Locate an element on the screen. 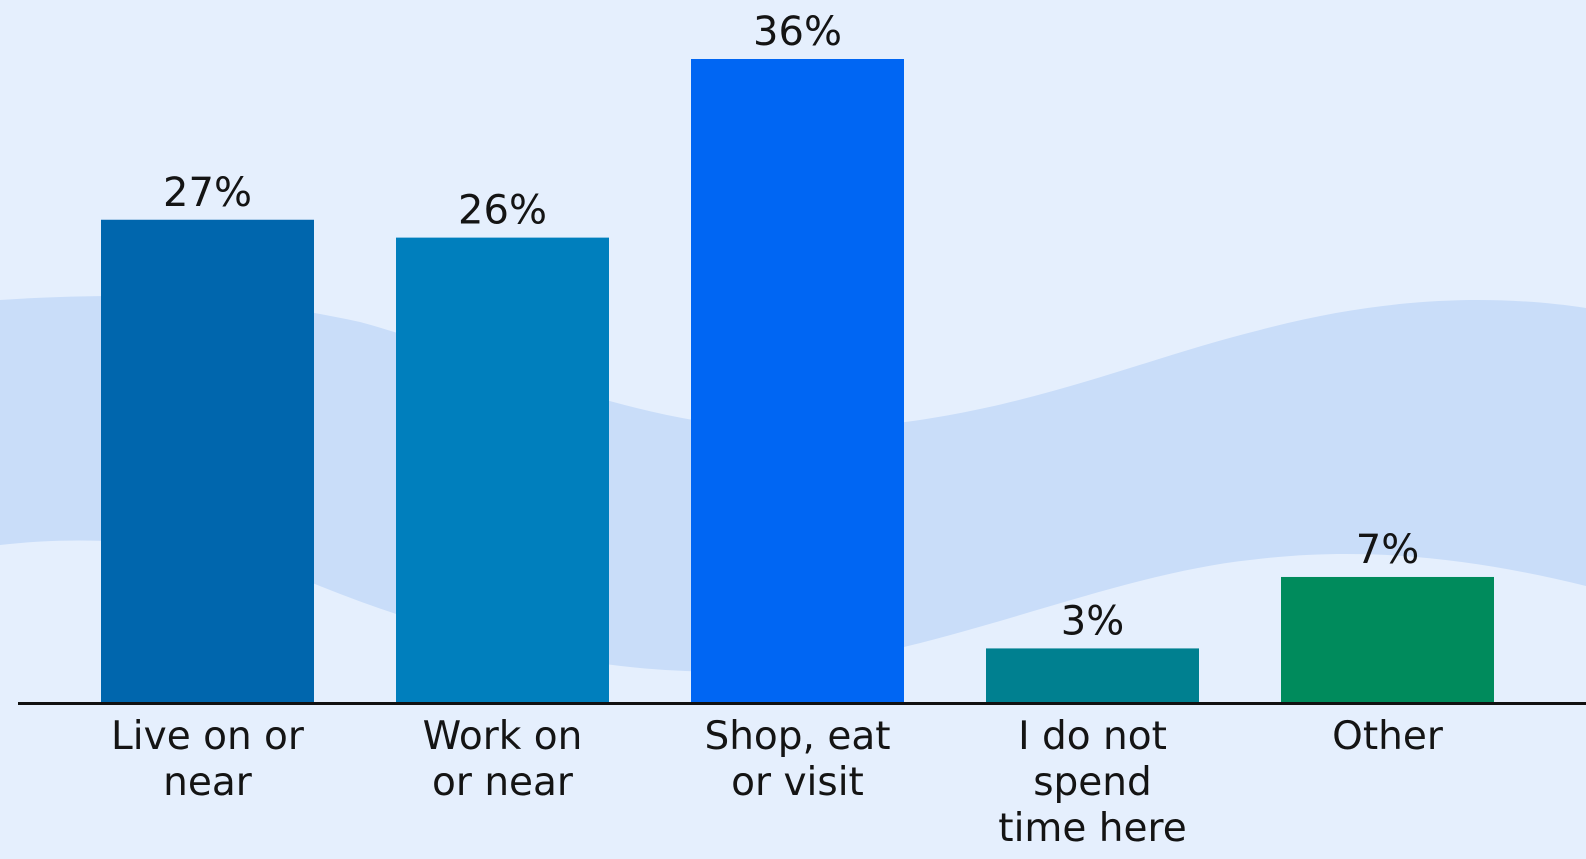 The image size is (1586, 859). value-label-4: 7% is located at coordinates (1387, 550).